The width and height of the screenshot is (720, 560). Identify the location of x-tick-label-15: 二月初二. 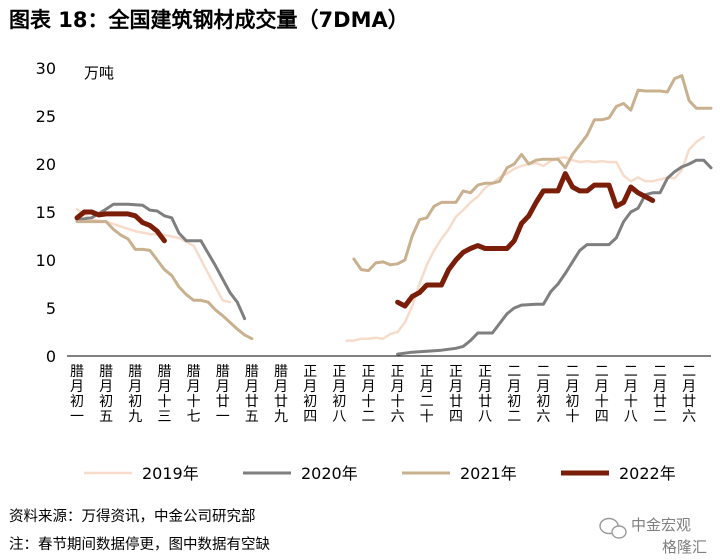
(514, 394).